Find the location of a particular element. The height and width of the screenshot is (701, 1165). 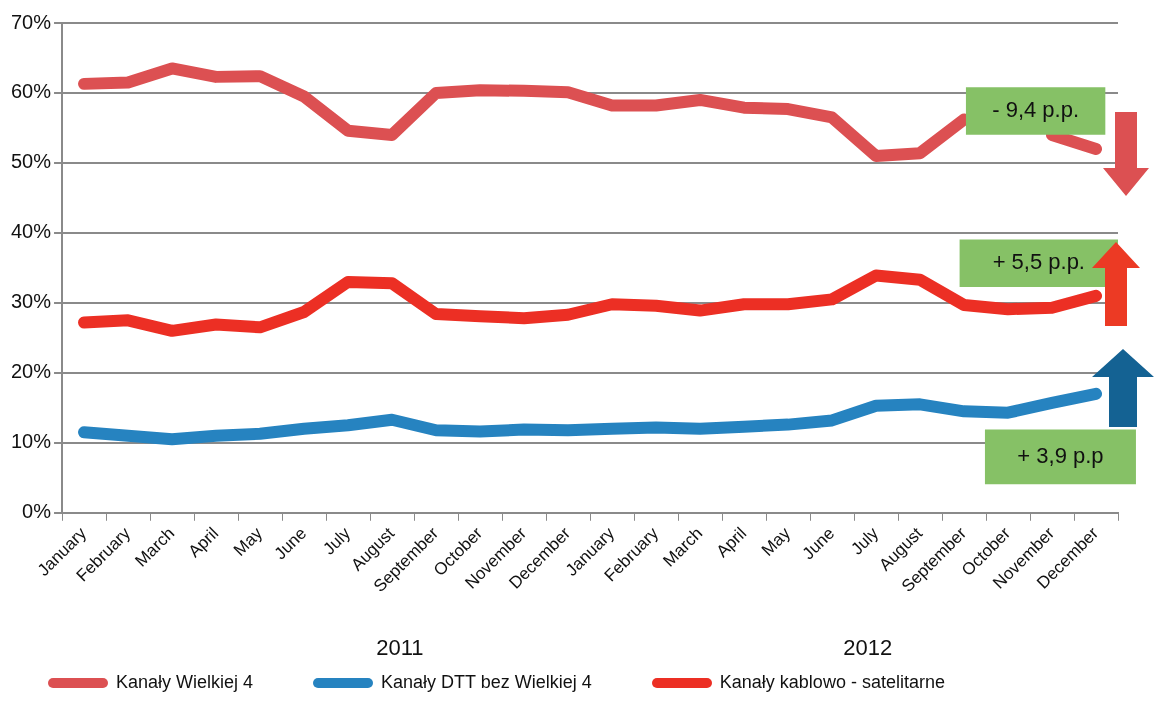

legend-label: Kanały Wielkiej 4 is located at coordinates (185, 682).